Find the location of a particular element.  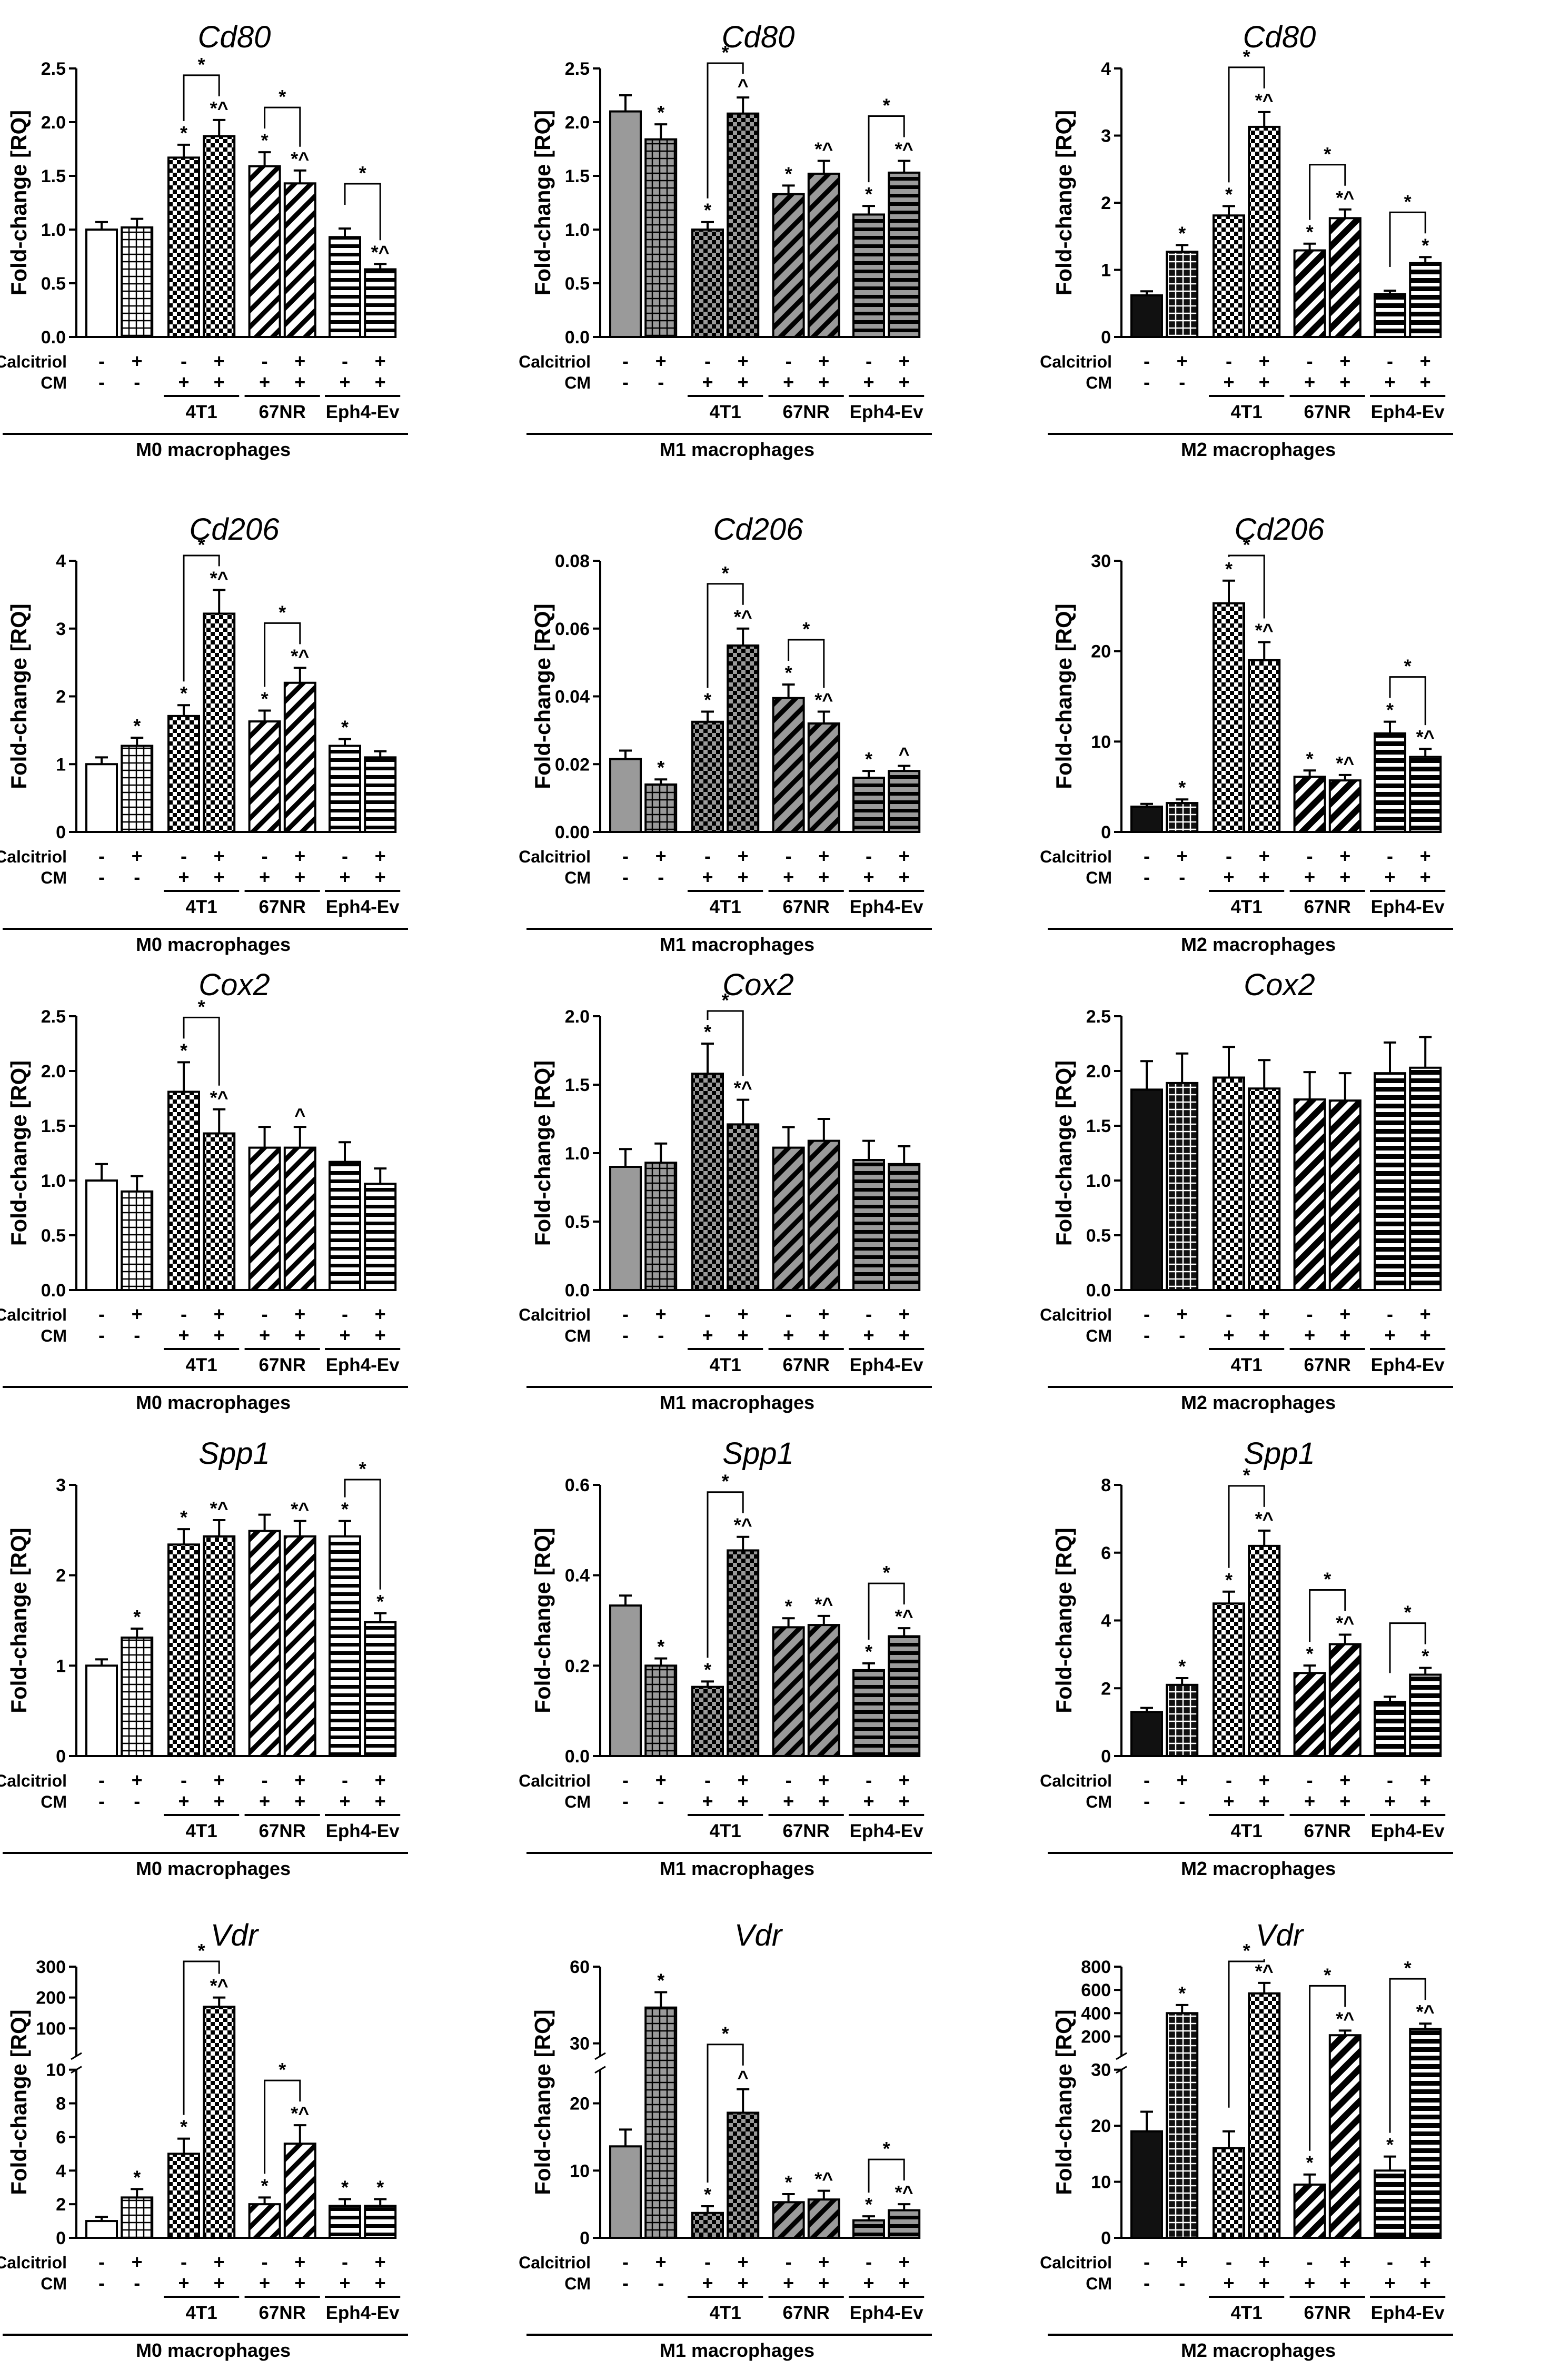

chart-title: Cox2 is located at coordinates (1280, 985).